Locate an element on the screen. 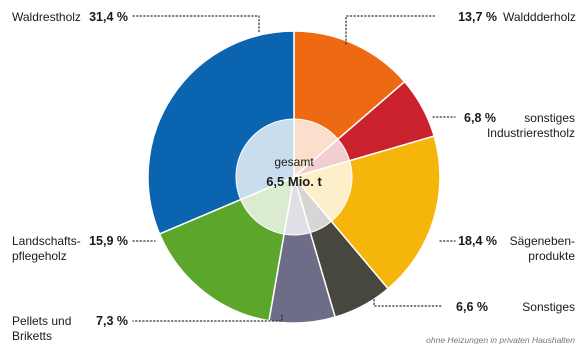  slice-label-waldrestholz: Waldrestholz is located at coordinates (46, 17).